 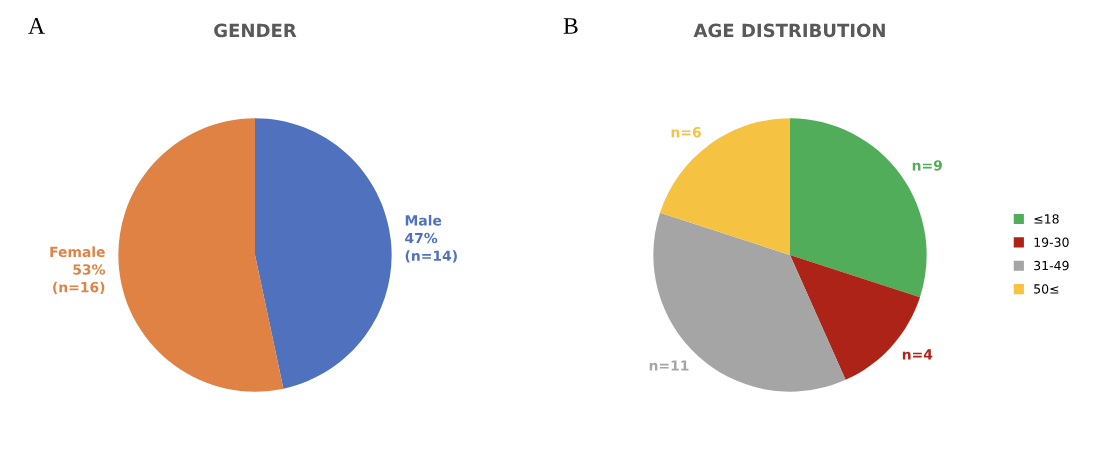 I want to click on data-label: n=11, so click(x=669, y=365).